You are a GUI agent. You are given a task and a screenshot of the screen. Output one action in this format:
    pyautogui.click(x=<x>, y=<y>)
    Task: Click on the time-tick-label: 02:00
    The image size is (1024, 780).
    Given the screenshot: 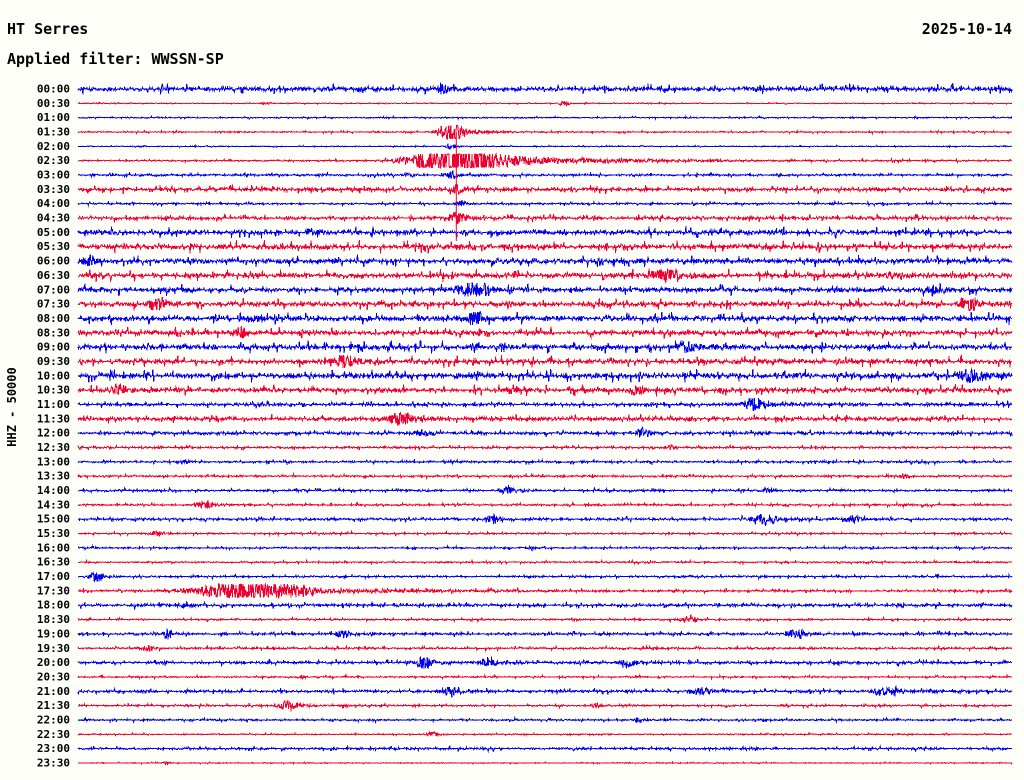 What is the action you would take?
    pyautogui.click(x=53, y=146)
    